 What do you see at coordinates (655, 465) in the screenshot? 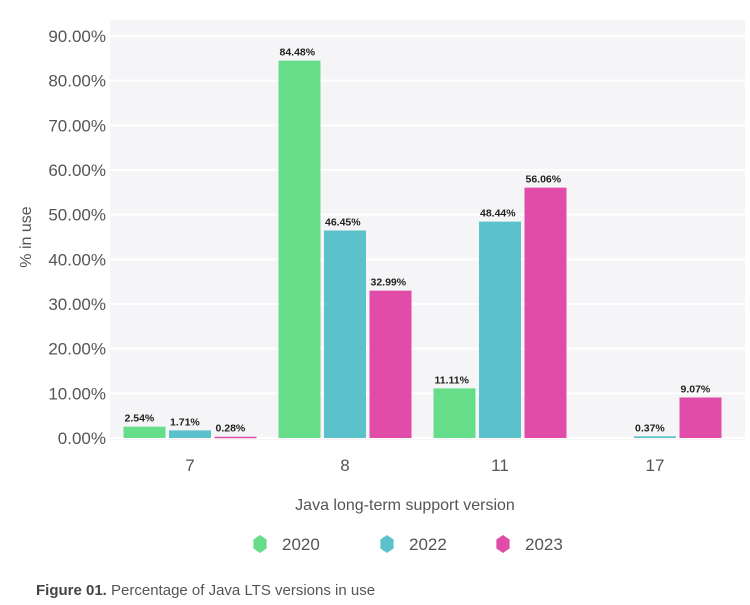
I see `x-tick-label: 17` at bounding box center [655, 465].